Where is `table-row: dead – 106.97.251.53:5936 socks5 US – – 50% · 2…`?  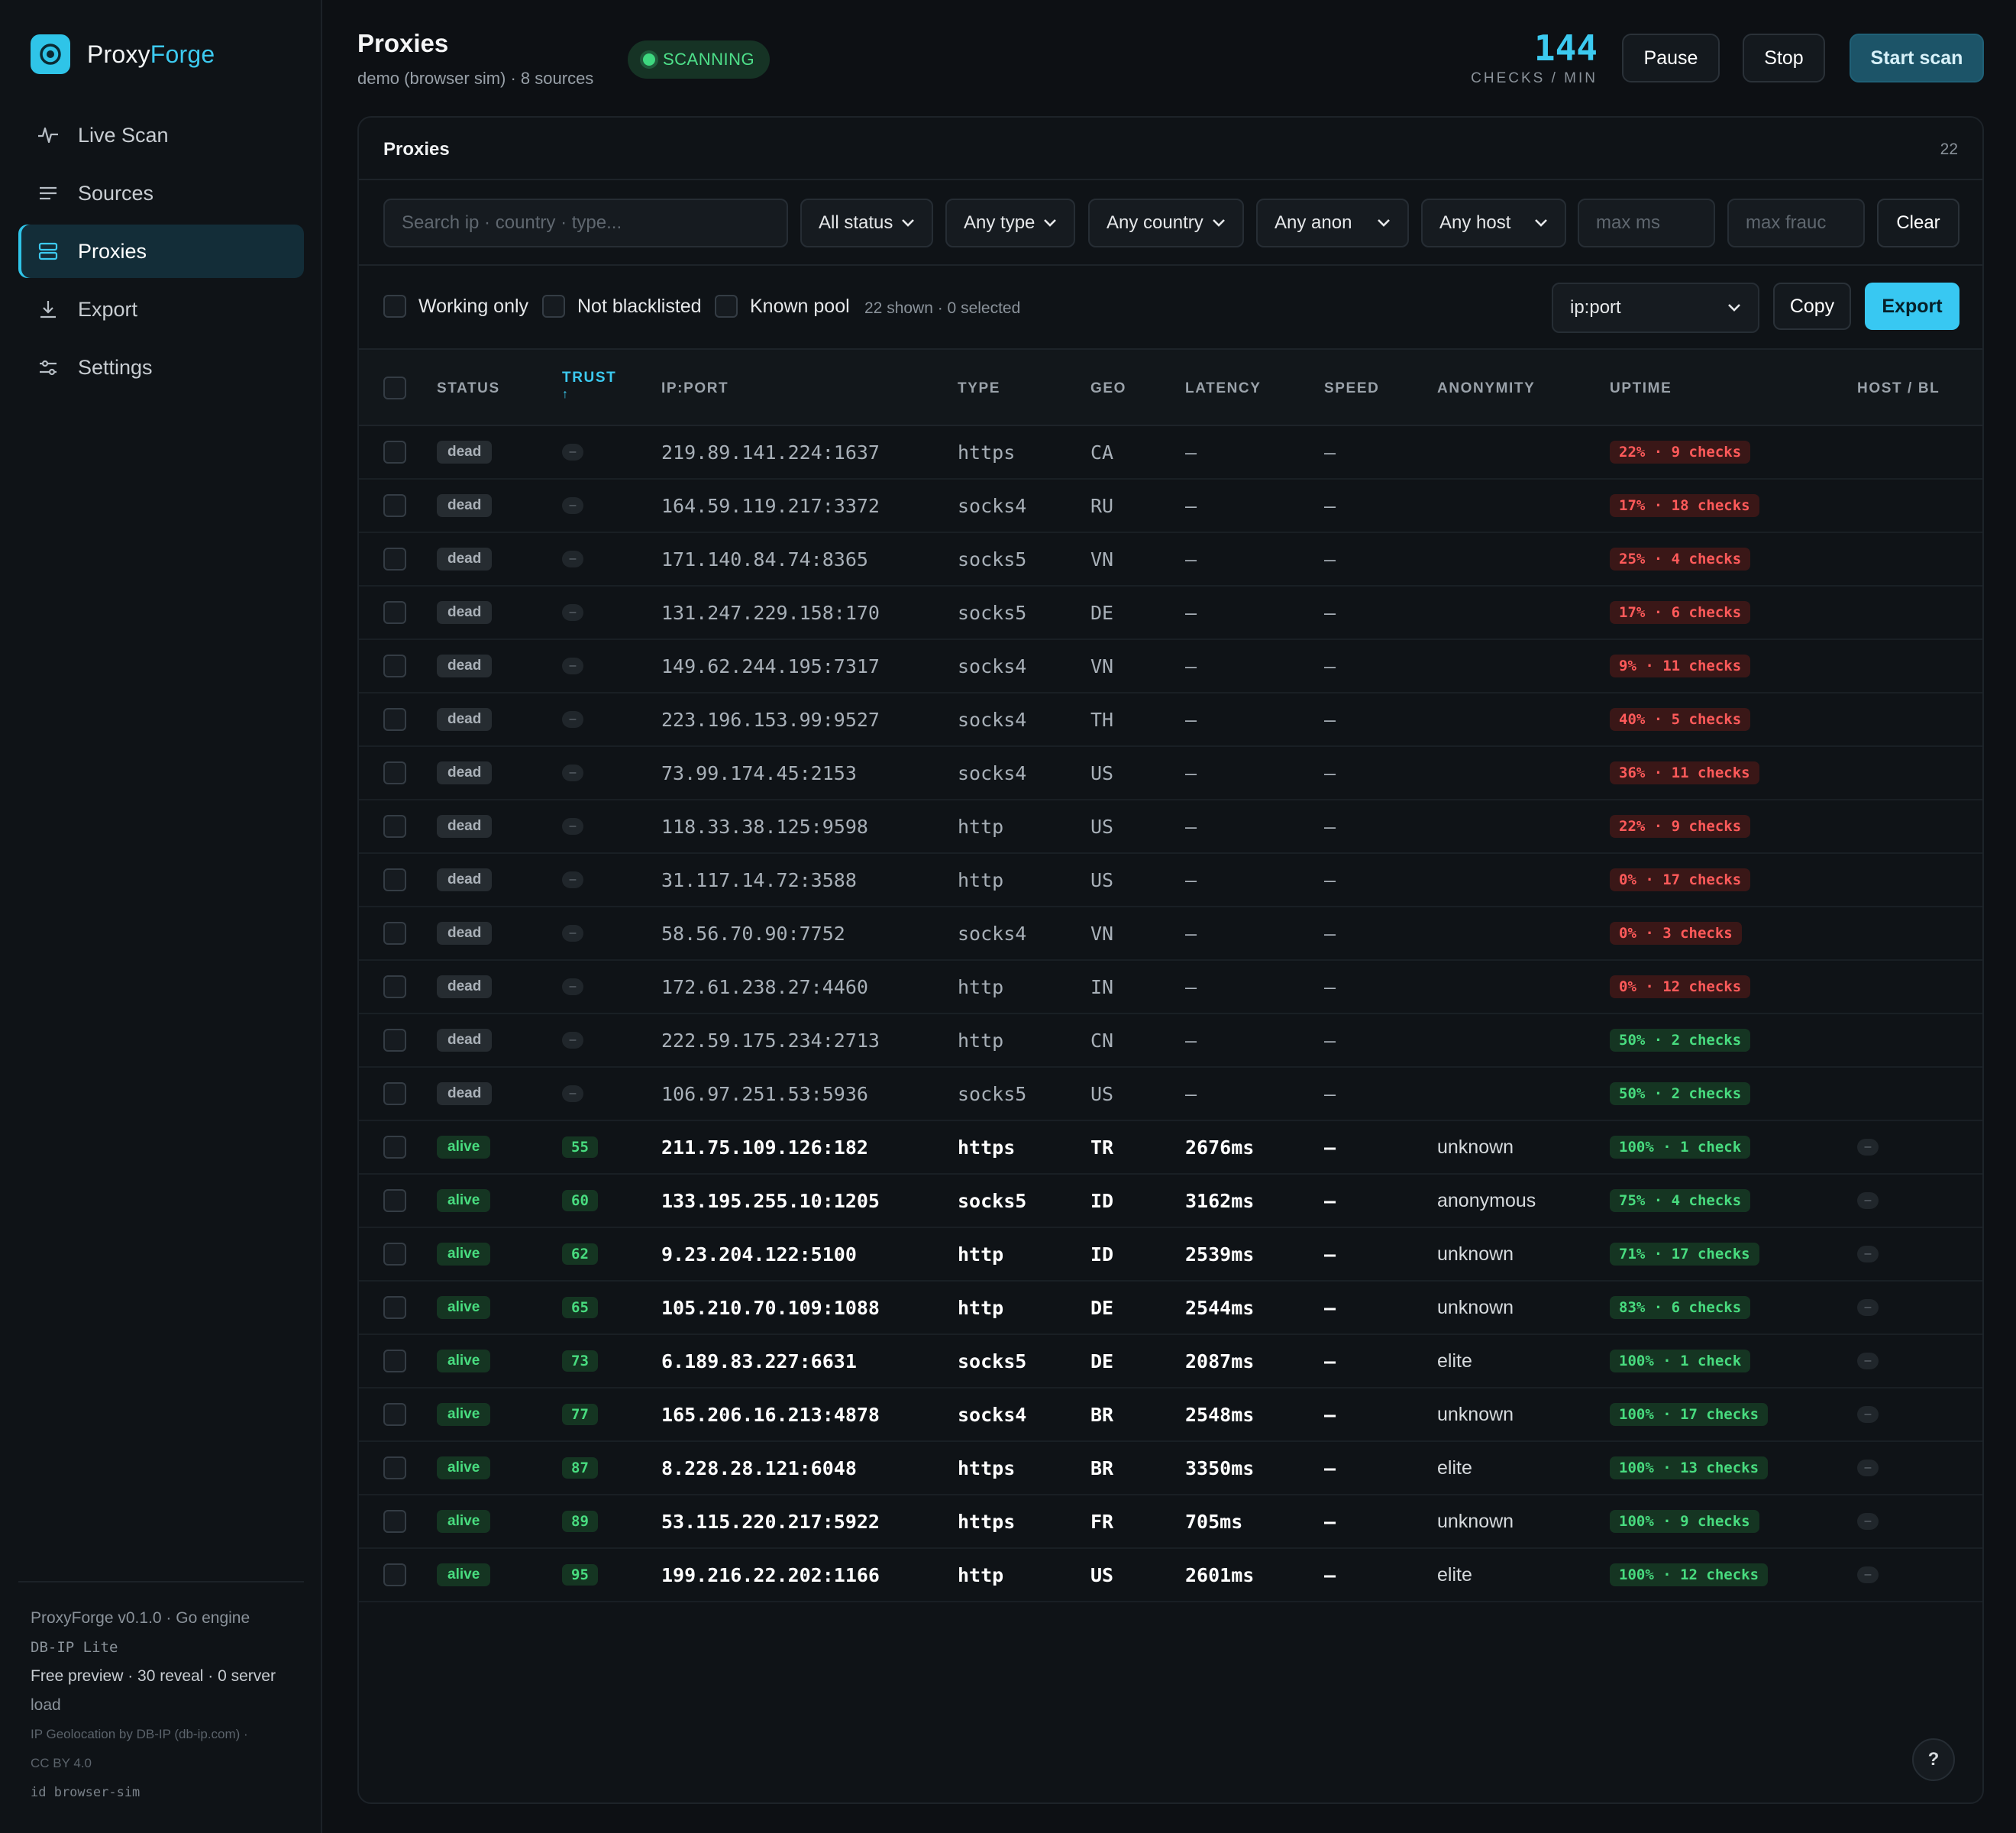
table-row: dead – 106.97.251.53:5936 socks5 US – – 50% · 2… is located at coordinates (1170, 1095).